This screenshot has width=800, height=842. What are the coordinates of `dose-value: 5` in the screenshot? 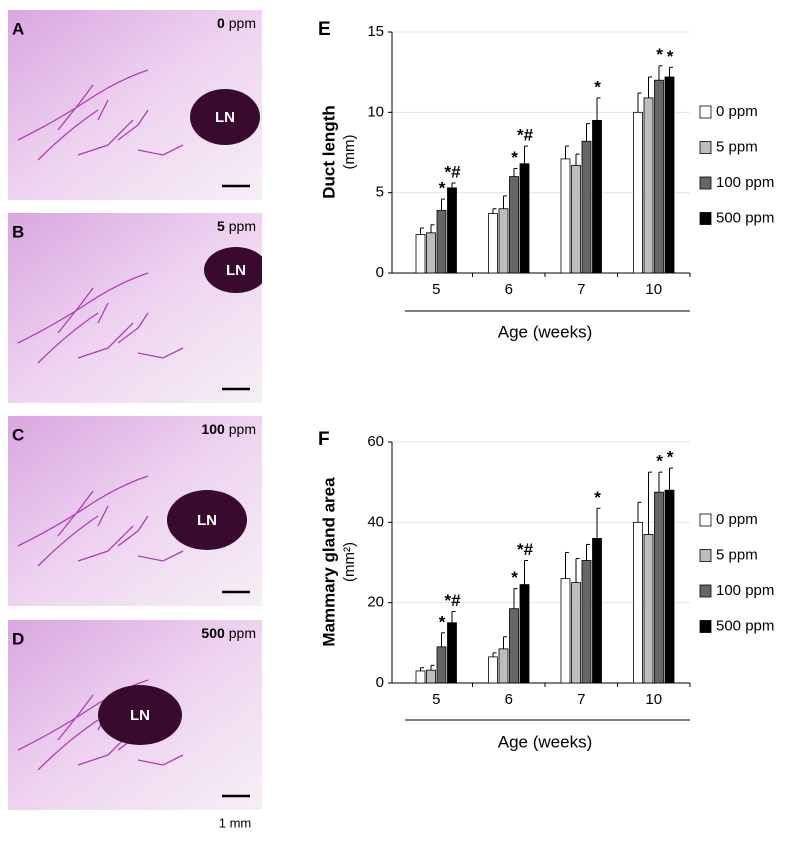 It's located at (221, 226).